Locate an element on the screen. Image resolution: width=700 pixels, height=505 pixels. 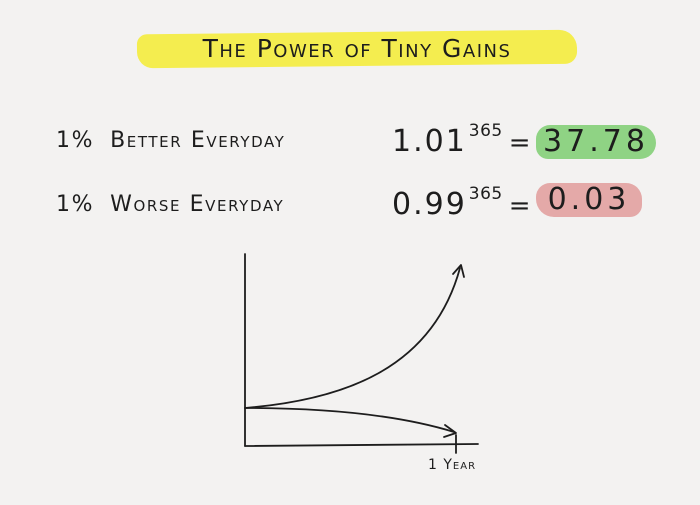
better-row-label: 1% Better Everyday is located at coordinates (170, 140).